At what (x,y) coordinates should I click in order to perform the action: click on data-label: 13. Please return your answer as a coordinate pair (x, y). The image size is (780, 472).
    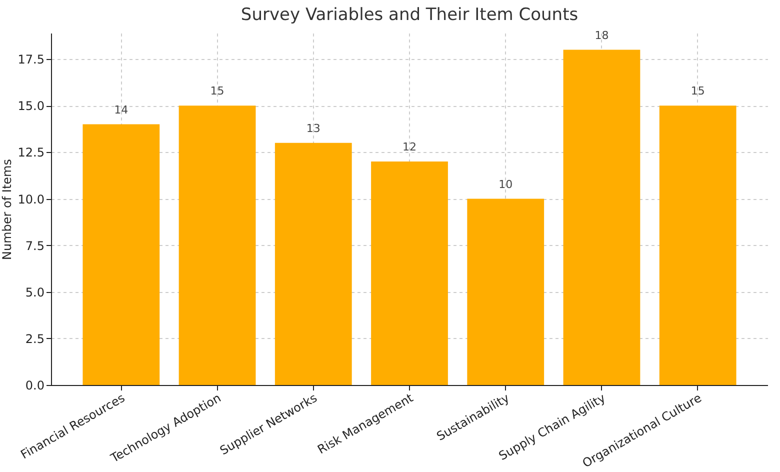
    Looking at the image, I should click on (313, 128).